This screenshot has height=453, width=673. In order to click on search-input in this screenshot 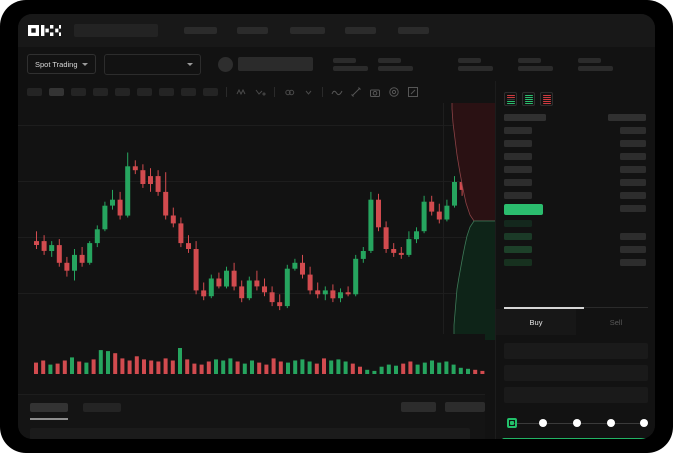, I will do `click(116, 30)`.